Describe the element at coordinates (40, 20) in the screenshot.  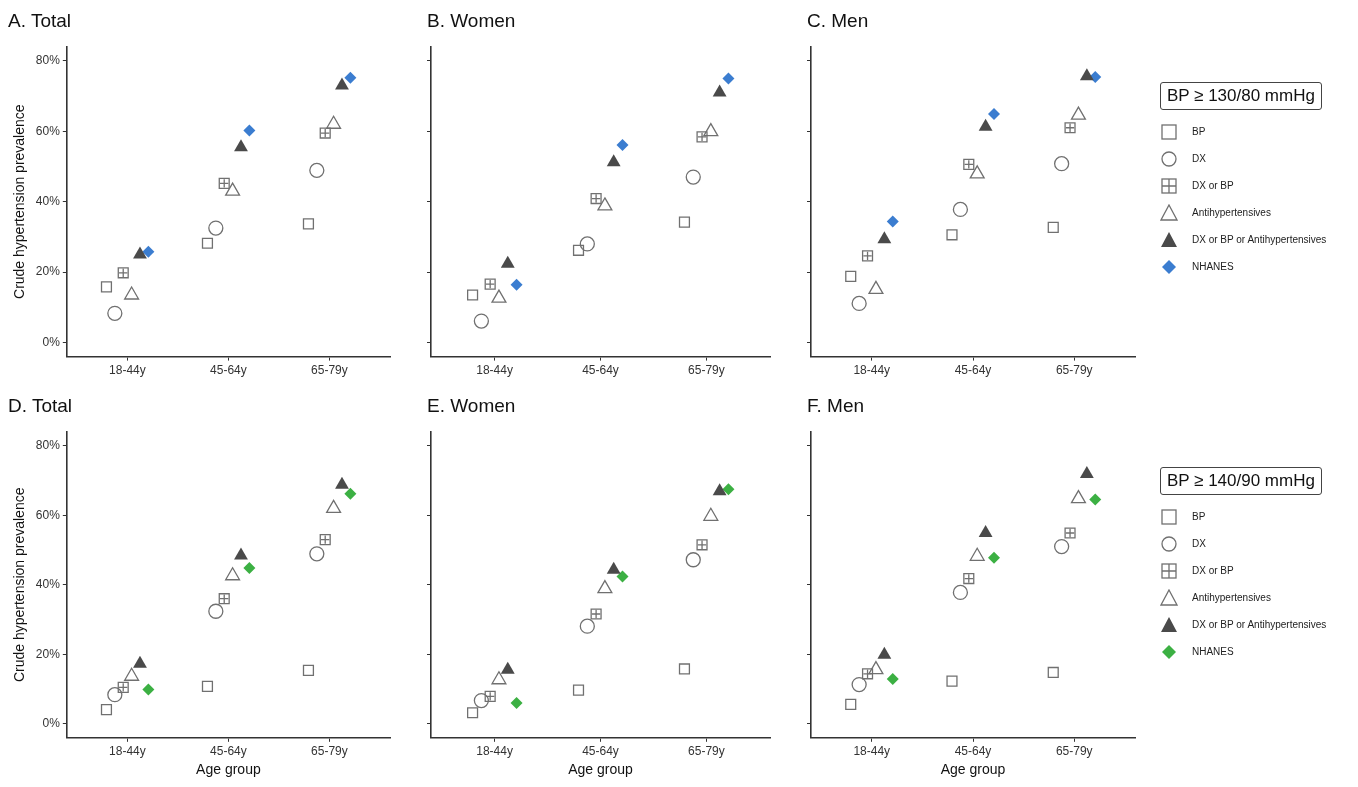
I see `chart-title: A. Total` at that location.